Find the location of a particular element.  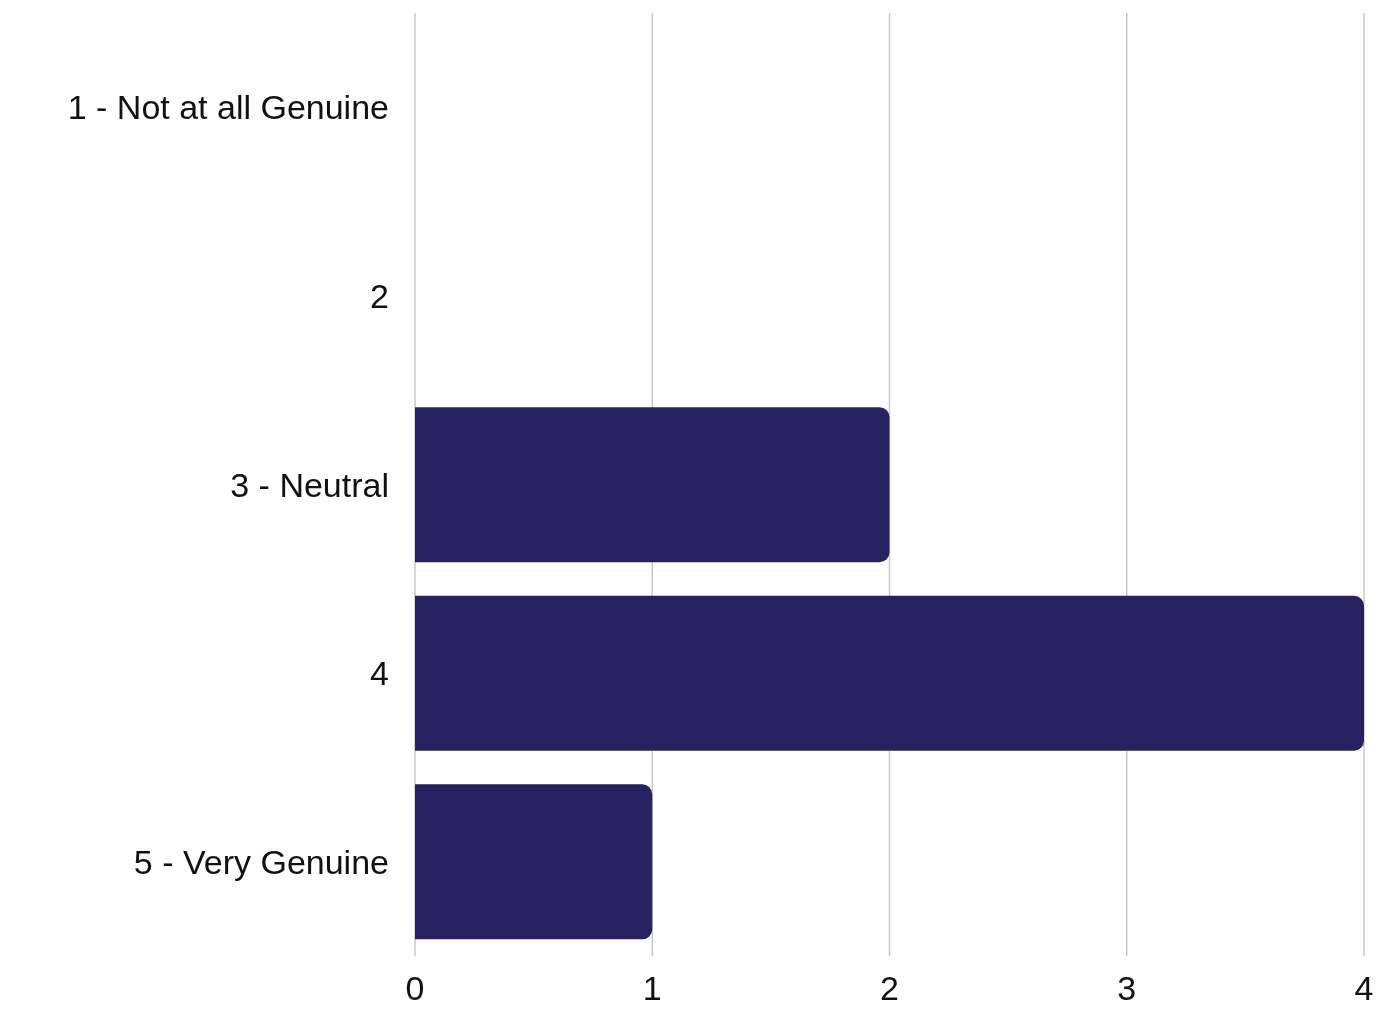

y-tick-label: 1 - Not at all Genuine is located at coordinates (228, 107).